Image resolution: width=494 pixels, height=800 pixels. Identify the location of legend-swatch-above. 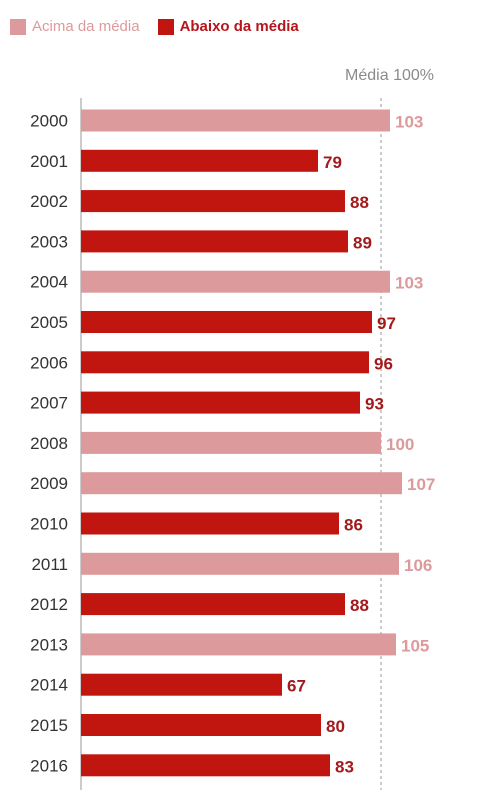
(18, 26).